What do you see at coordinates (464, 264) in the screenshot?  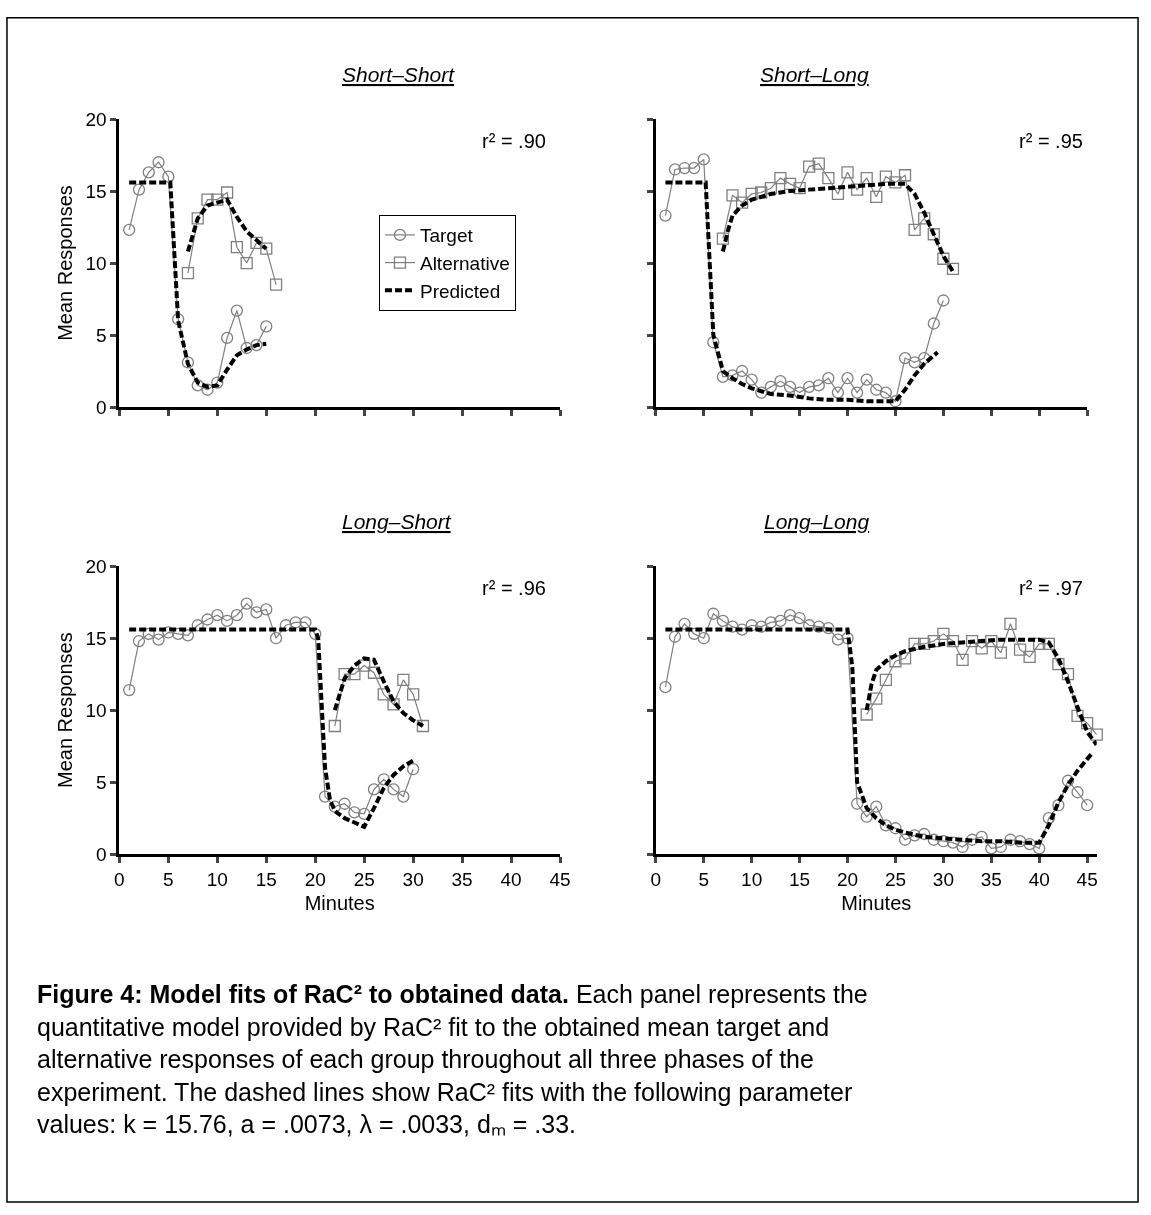 I see `legend-label: Alternative` at bounding box center [464, 264].